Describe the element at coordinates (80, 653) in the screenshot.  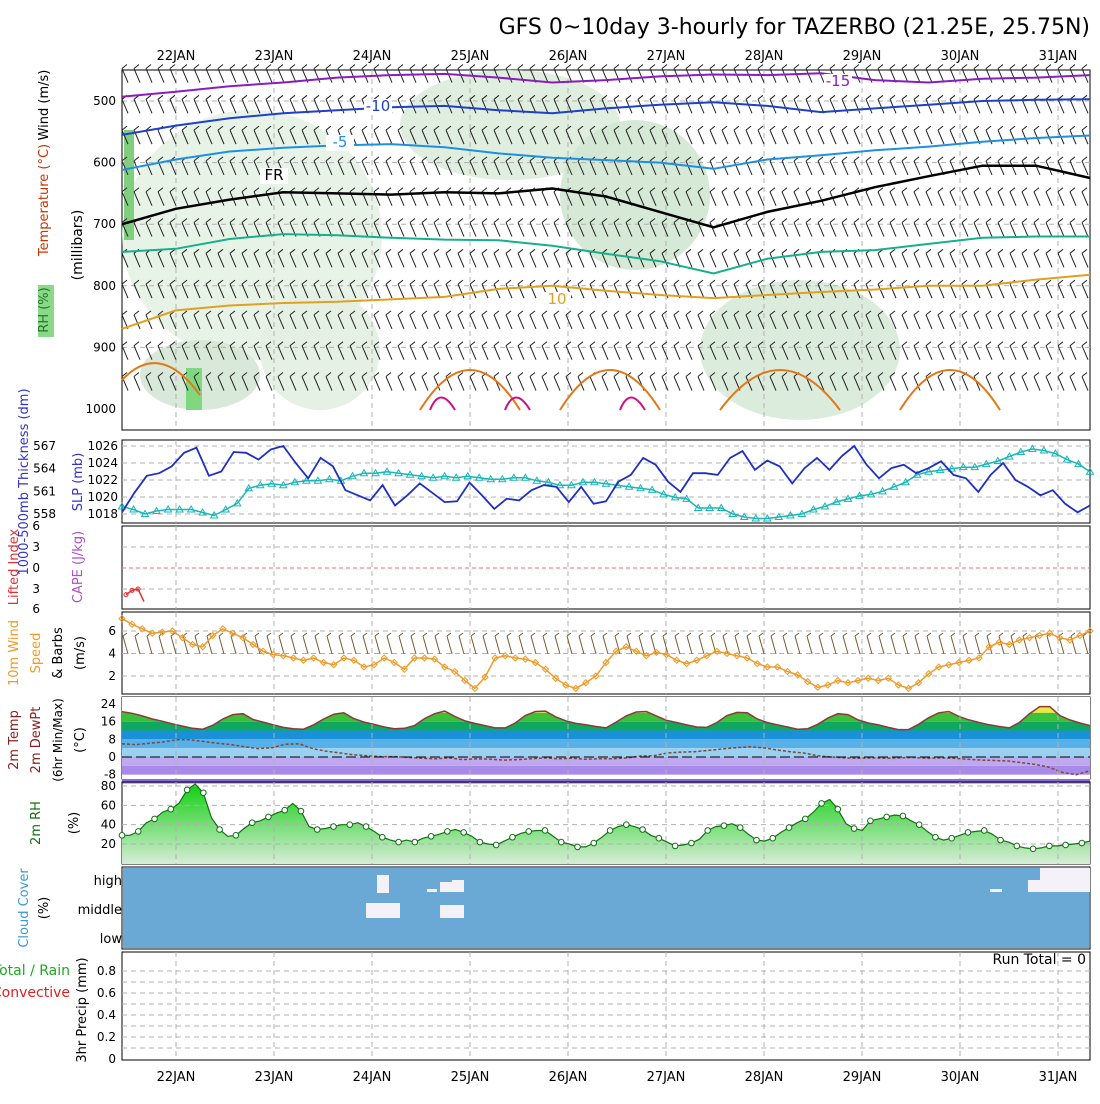
I see `wind-axis-label-line4: (m/s)` at that location.